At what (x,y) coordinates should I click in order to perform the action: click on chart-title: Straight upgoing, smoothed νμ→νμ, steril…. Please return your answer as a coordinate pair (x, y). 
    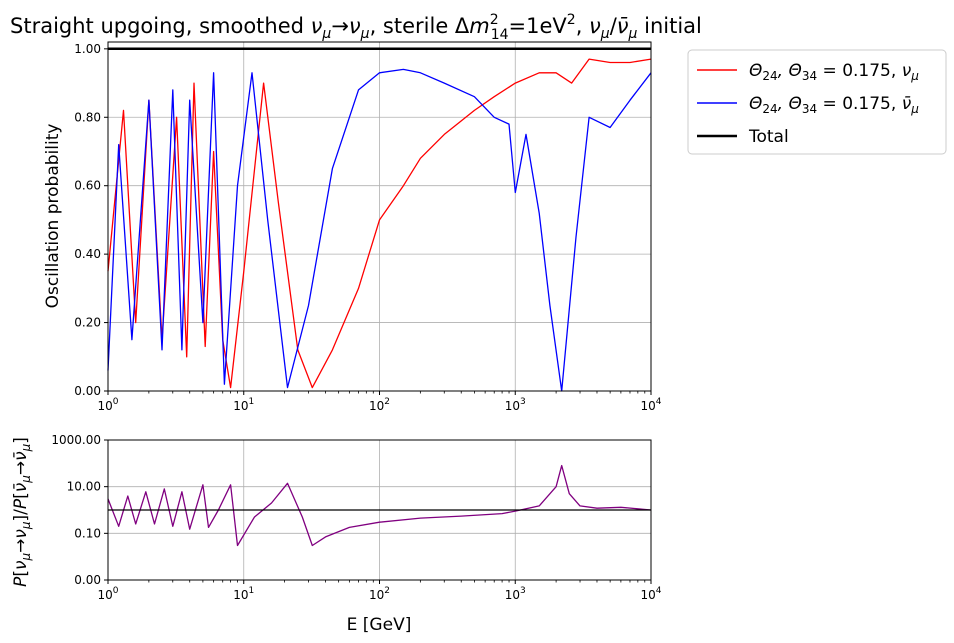
    Looking at the image, I should click on (356, 27).